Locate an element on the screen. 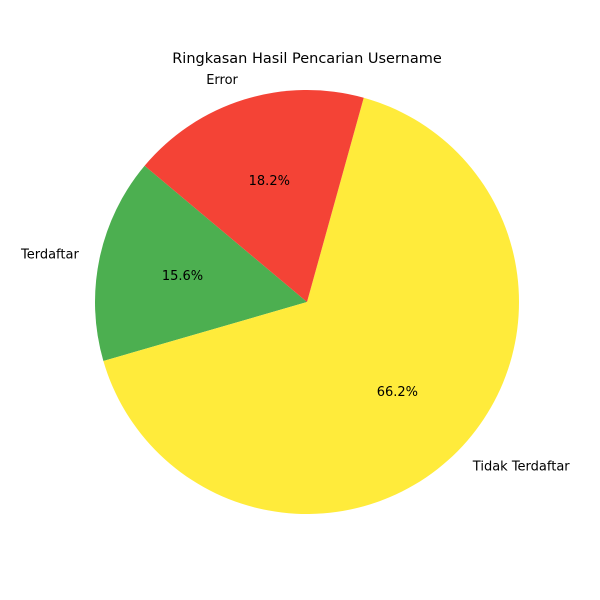  slice-percent-label: 18.2% is located at coordinates (269, 181).